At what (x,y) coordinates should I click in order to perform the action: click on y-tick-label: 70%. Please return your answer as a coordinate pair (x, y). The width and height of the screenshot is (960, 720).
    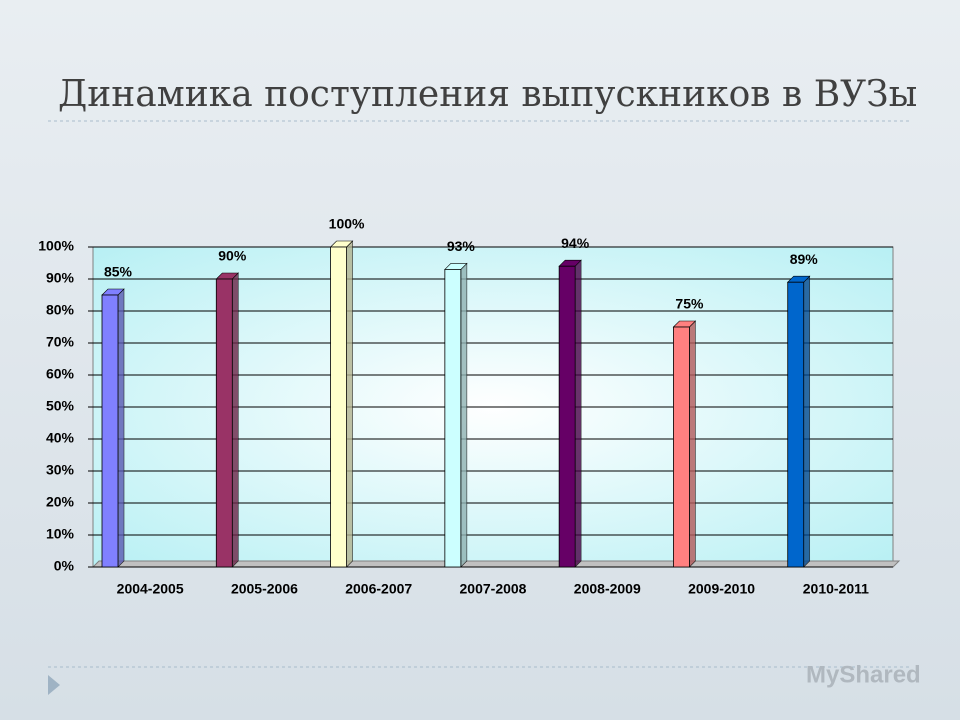
    Looking at the image, I should click on (60, 342).